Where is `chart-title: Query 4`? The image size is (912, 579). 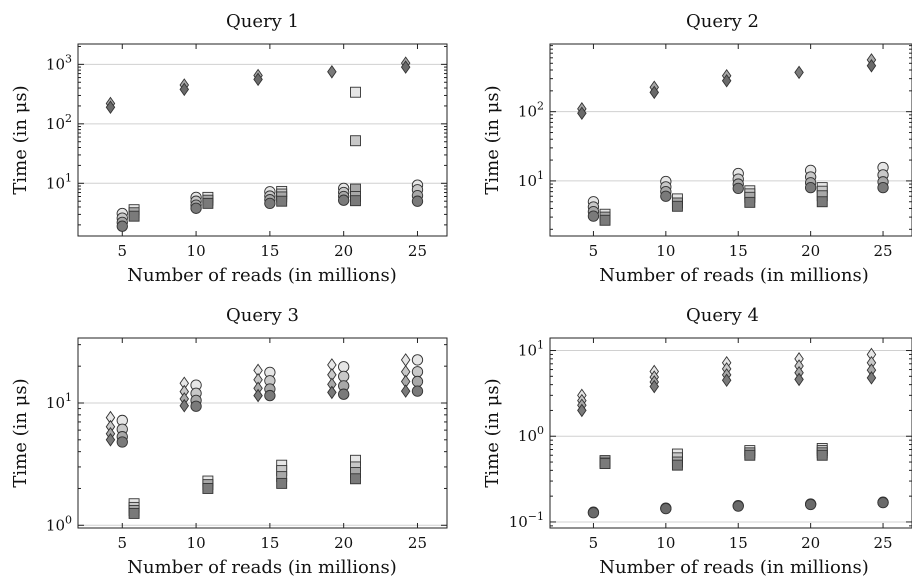
chart-title: Query 4 is located at coordinates (722, 315).